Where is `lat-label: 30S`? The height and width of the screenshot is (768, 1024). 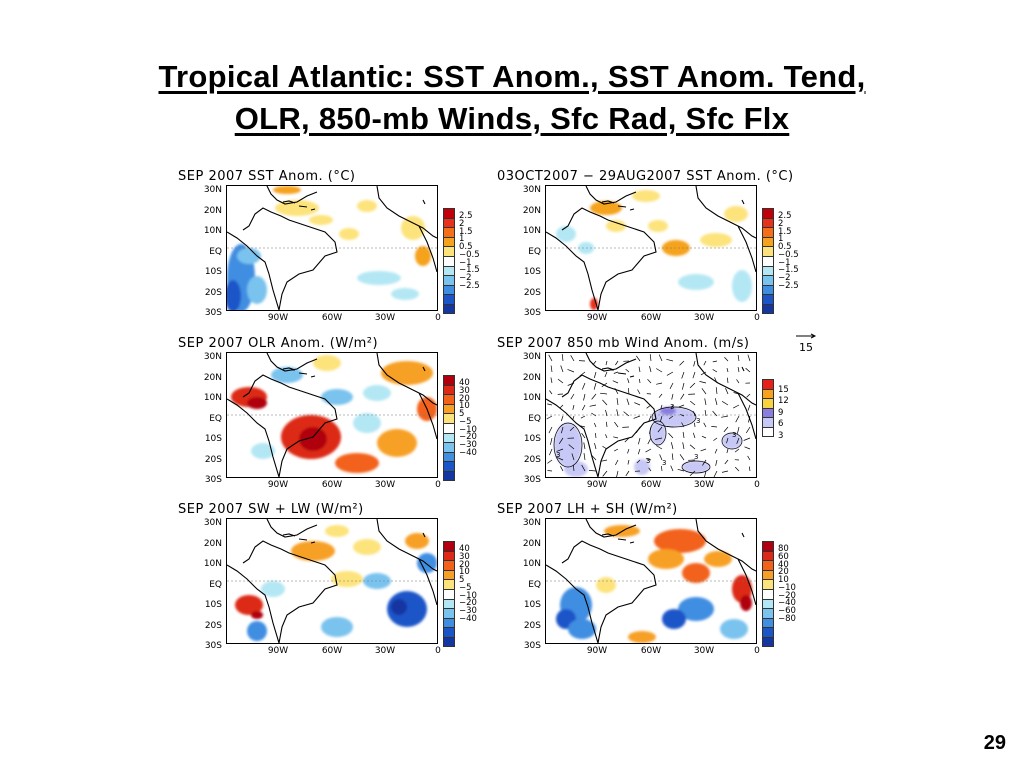
lat-label: 30S is located at coordinates (532, 480).